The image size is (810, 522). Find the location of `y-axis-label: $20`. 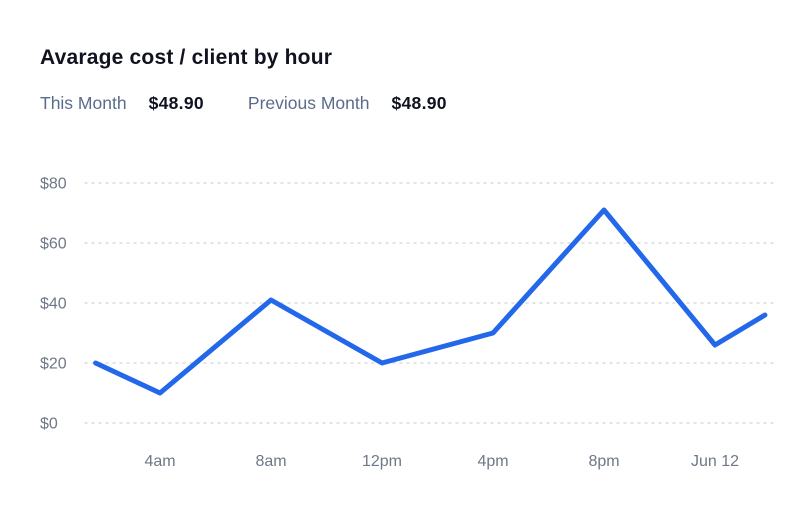

y-axis-label: $20 is located at coordinates (53, 364).